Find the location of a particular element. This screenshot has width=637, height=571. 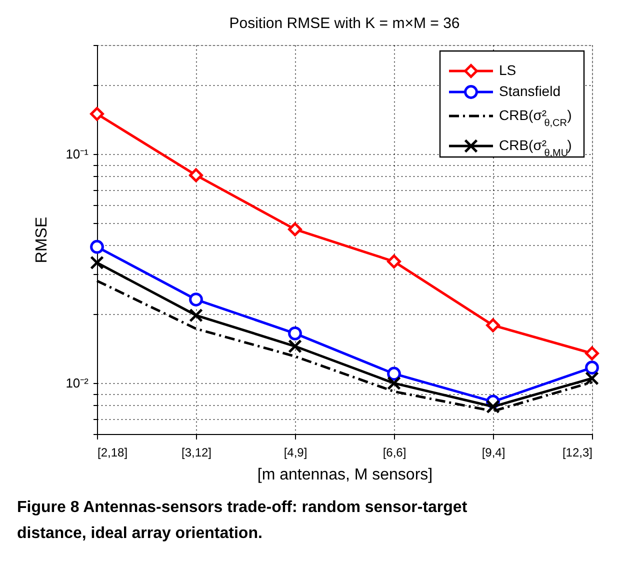

x-tick-label: [2,18] is located at coordinates (113, 453).